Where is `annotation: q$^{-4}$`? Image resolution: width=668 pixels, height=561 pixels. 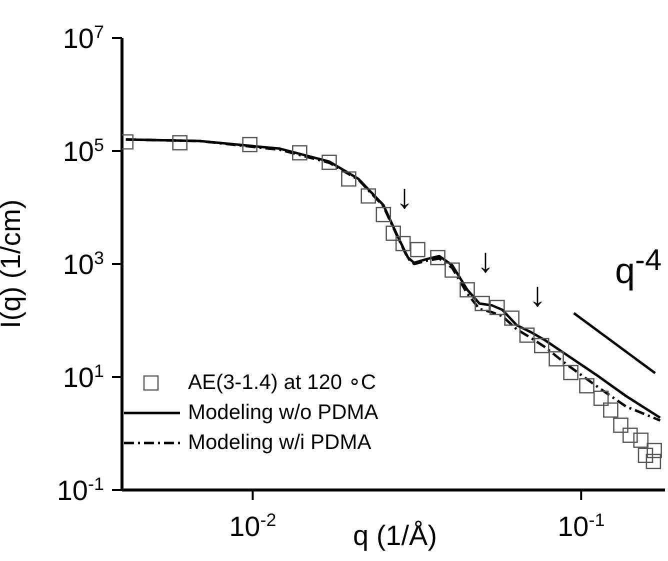 annotation: q$^{-4}$ is located at coordinates (638, 267).